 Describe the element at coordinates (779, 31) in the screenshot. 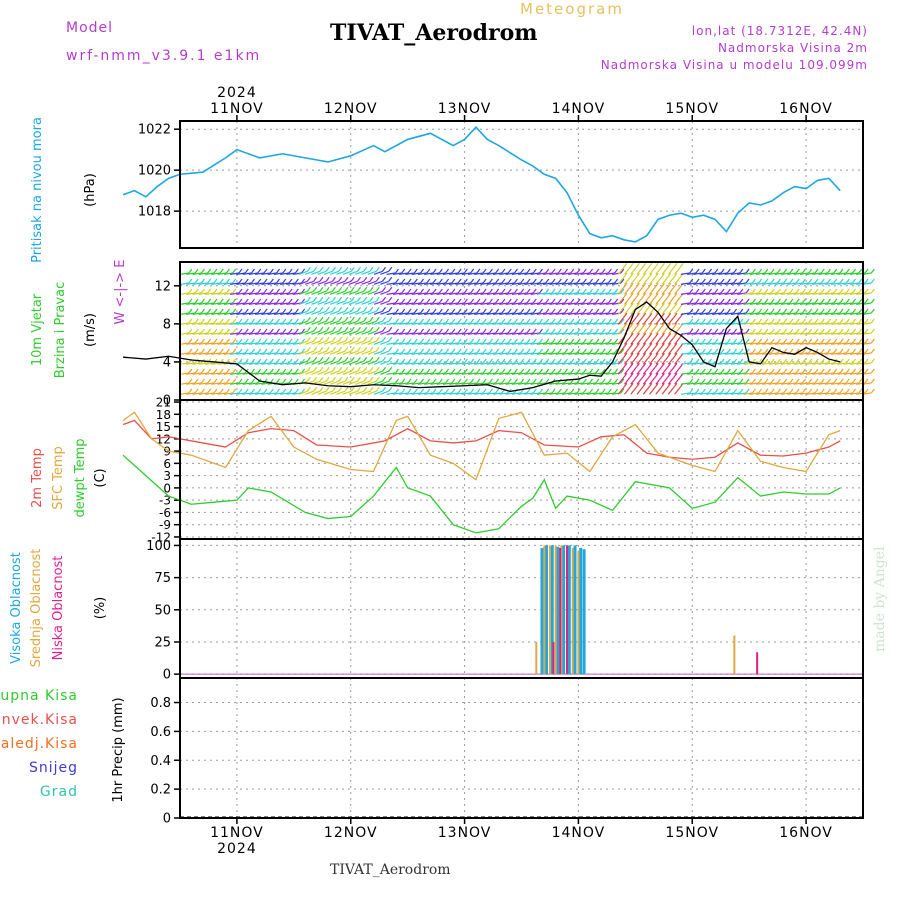

I see `station-coords: lon,lat (18.7312E, 42.4N)` at that location.